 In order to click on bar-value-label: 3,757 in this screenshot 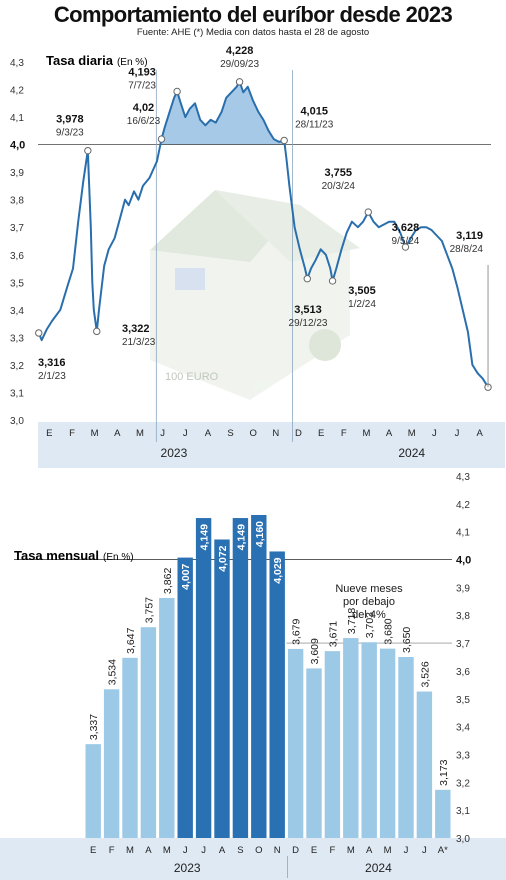, I will do `click(149, 610)`.